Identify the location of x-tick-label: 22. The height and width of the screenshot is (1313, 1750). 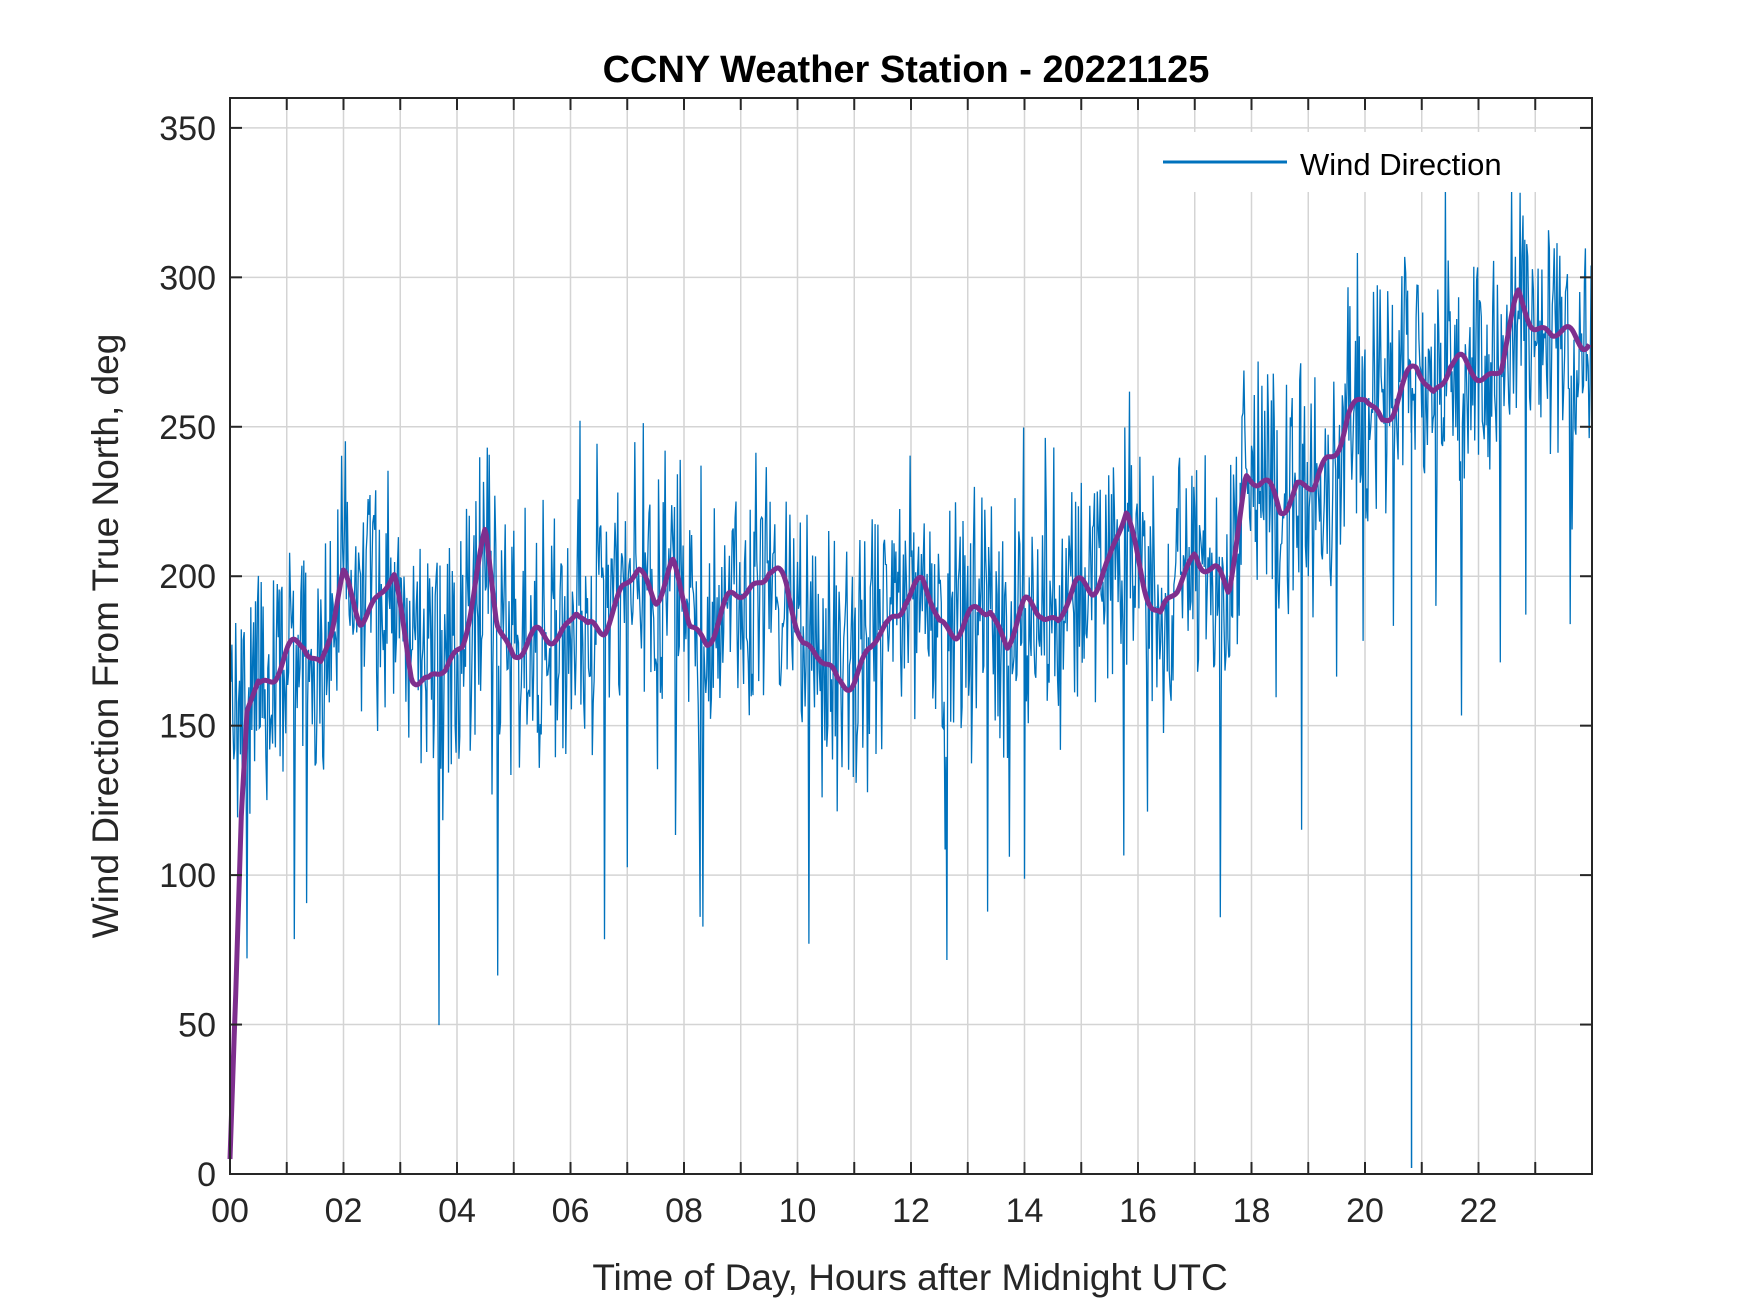
(1479, 1211).